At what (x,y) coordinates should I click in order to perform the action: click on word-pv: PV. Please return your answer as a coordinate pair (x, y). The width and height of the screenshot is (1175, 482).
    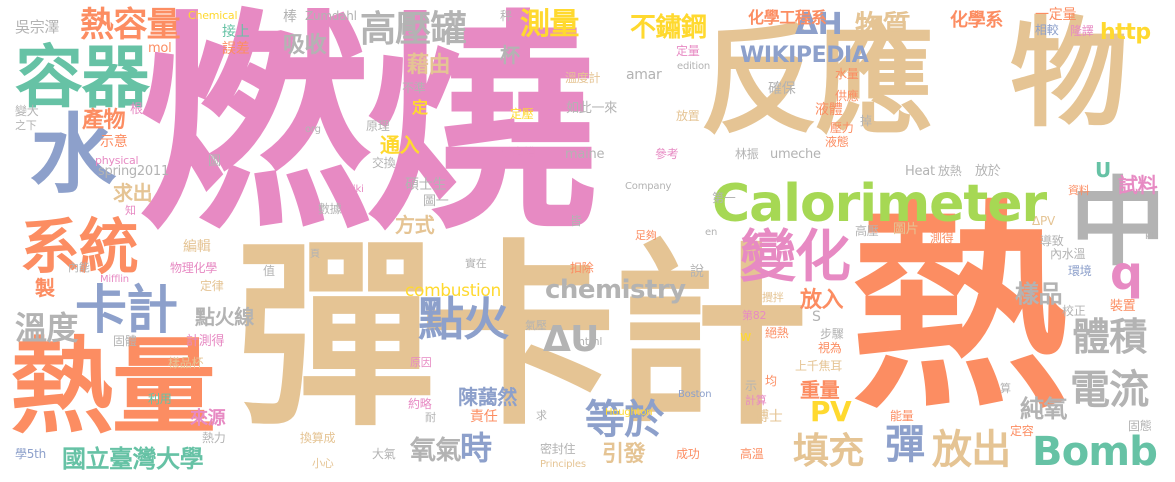
    Looking at the image, I should click on (831, 411).